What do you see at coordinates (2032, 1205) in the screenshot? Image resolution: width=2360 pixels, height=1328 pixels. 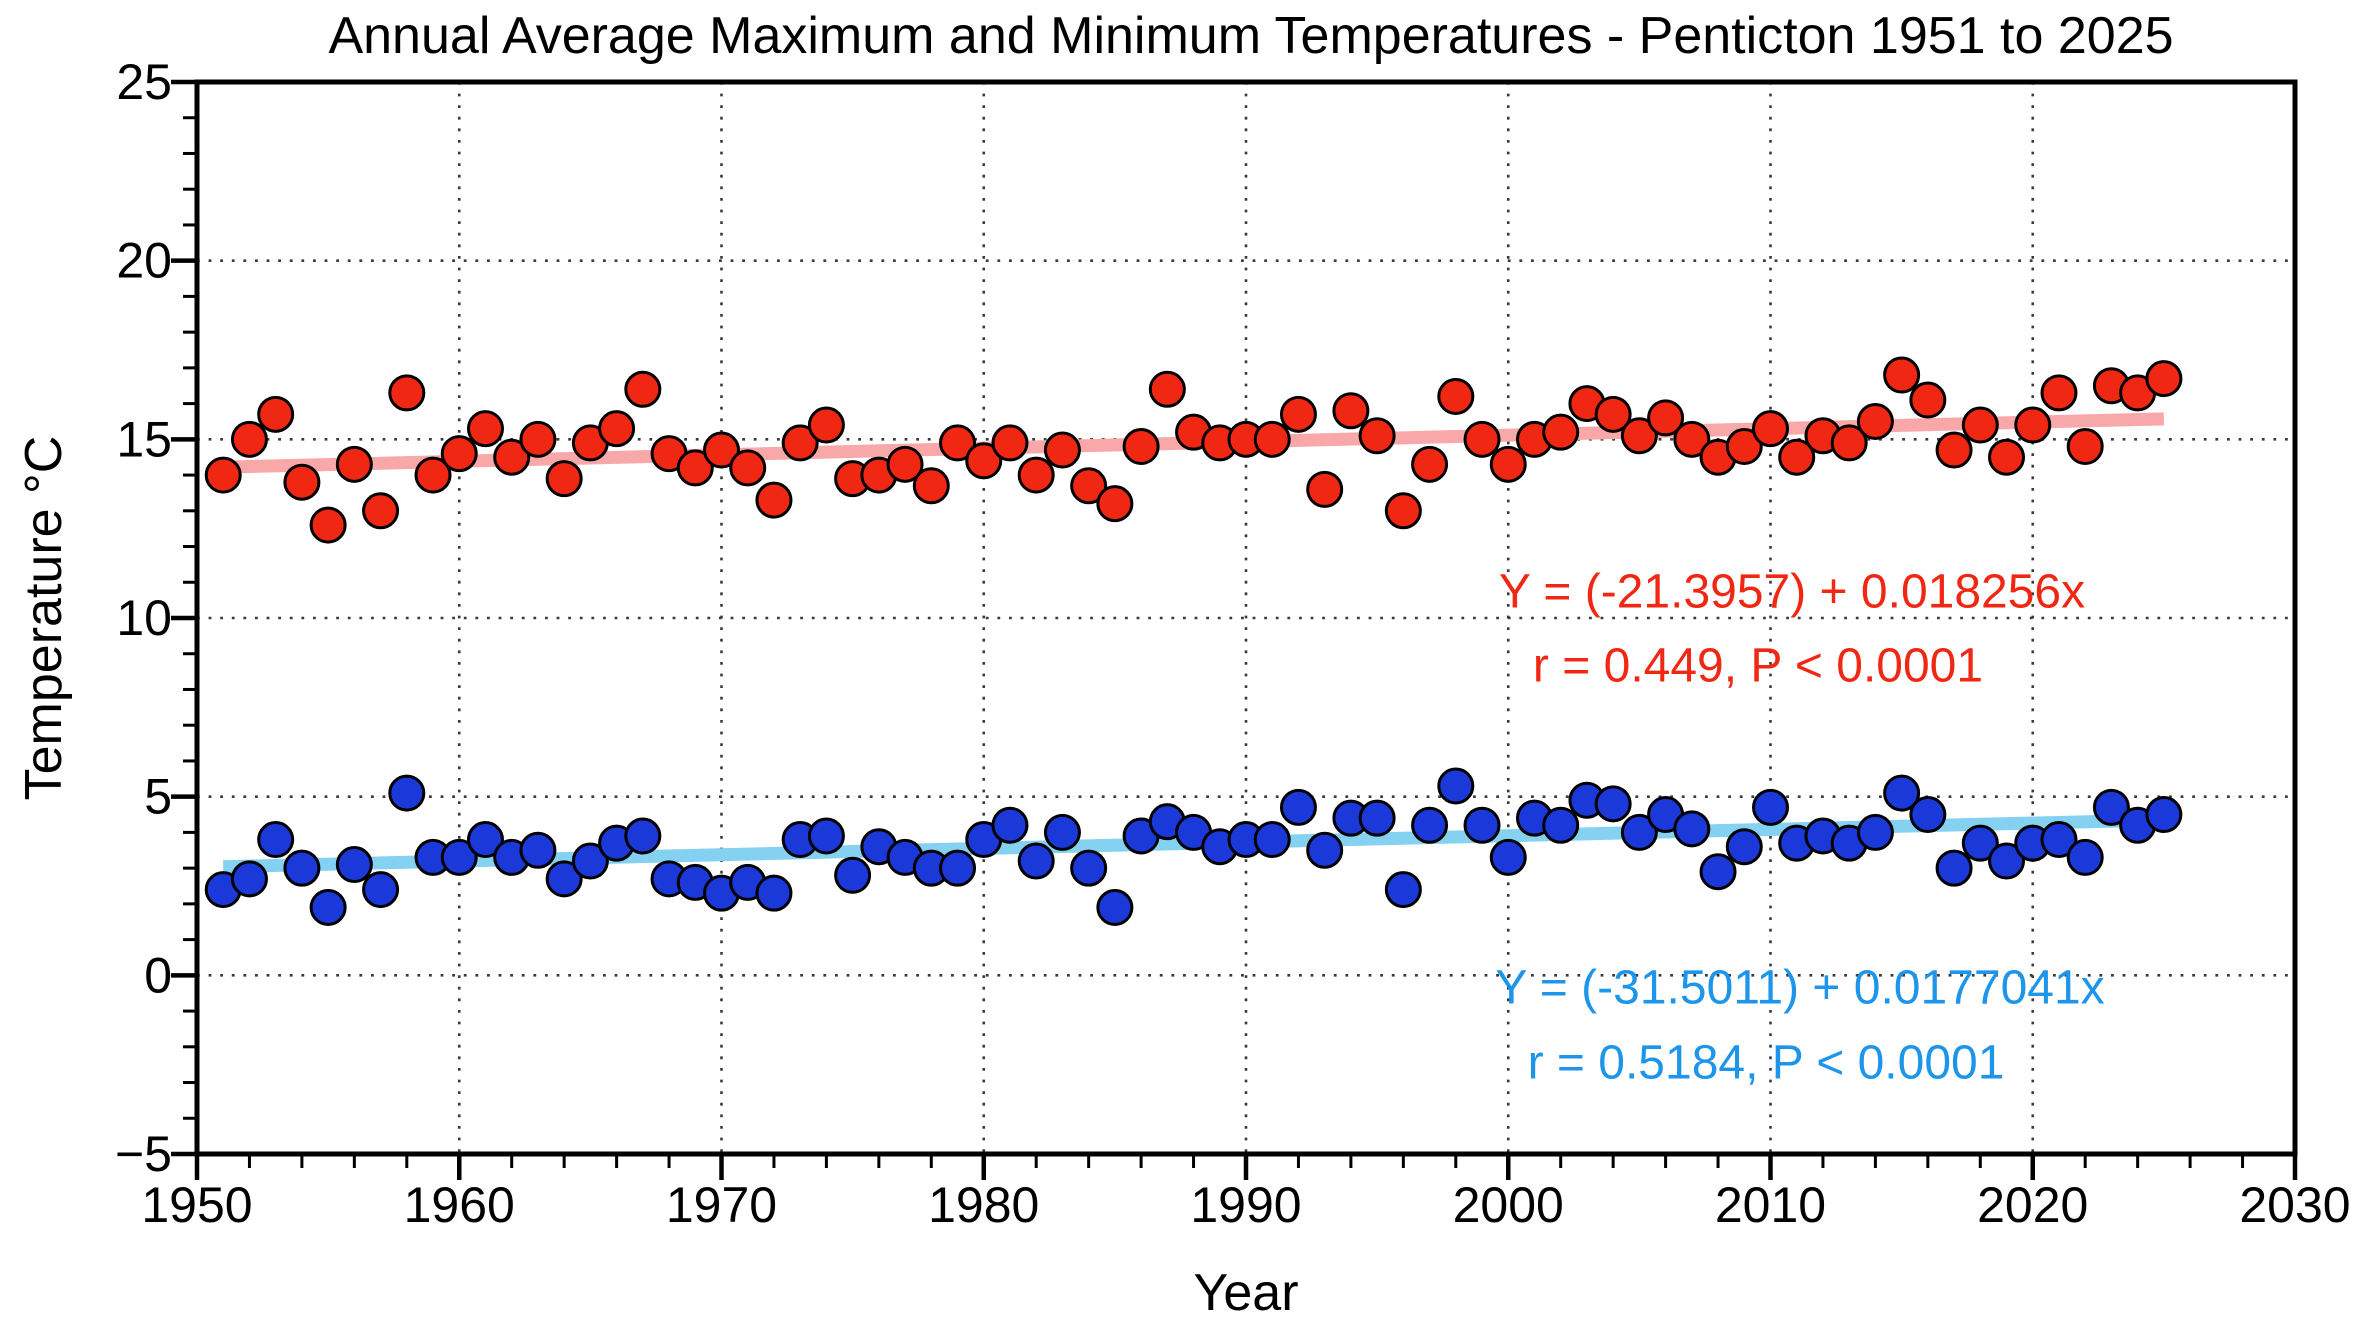 I see `x-tick-label: 2020` at bounding box center [2032, 1205].